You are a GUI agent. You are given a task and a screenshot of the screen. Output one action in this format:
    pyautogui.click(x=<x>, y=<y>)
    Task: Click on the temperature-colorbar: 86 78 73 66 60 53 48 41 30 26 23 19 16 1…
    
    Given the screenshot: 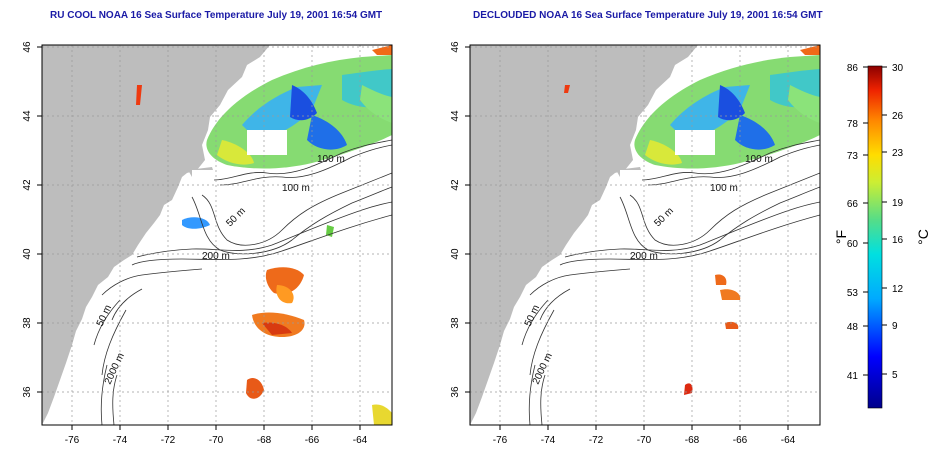 What is the action you would take?
    pyautogui.click(x=882, y=236)
    